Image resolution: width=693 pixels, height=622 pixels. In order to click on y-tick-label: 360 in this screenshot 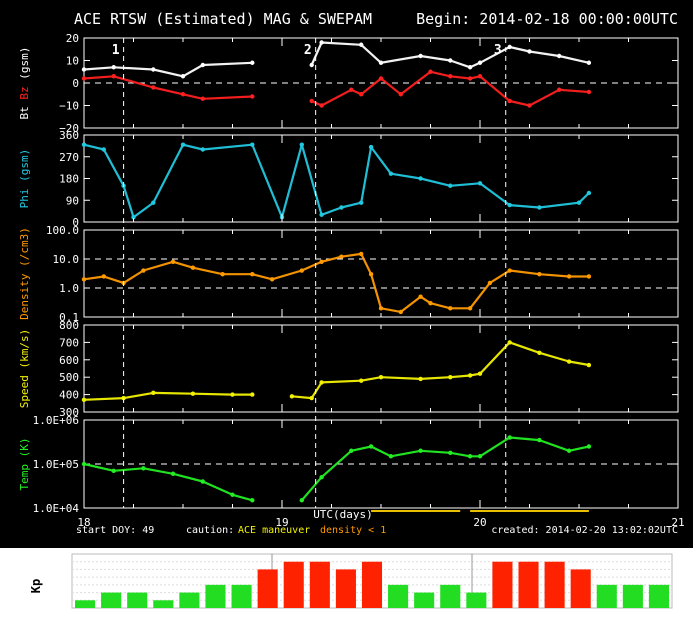, I will do `click(69, 135)`.